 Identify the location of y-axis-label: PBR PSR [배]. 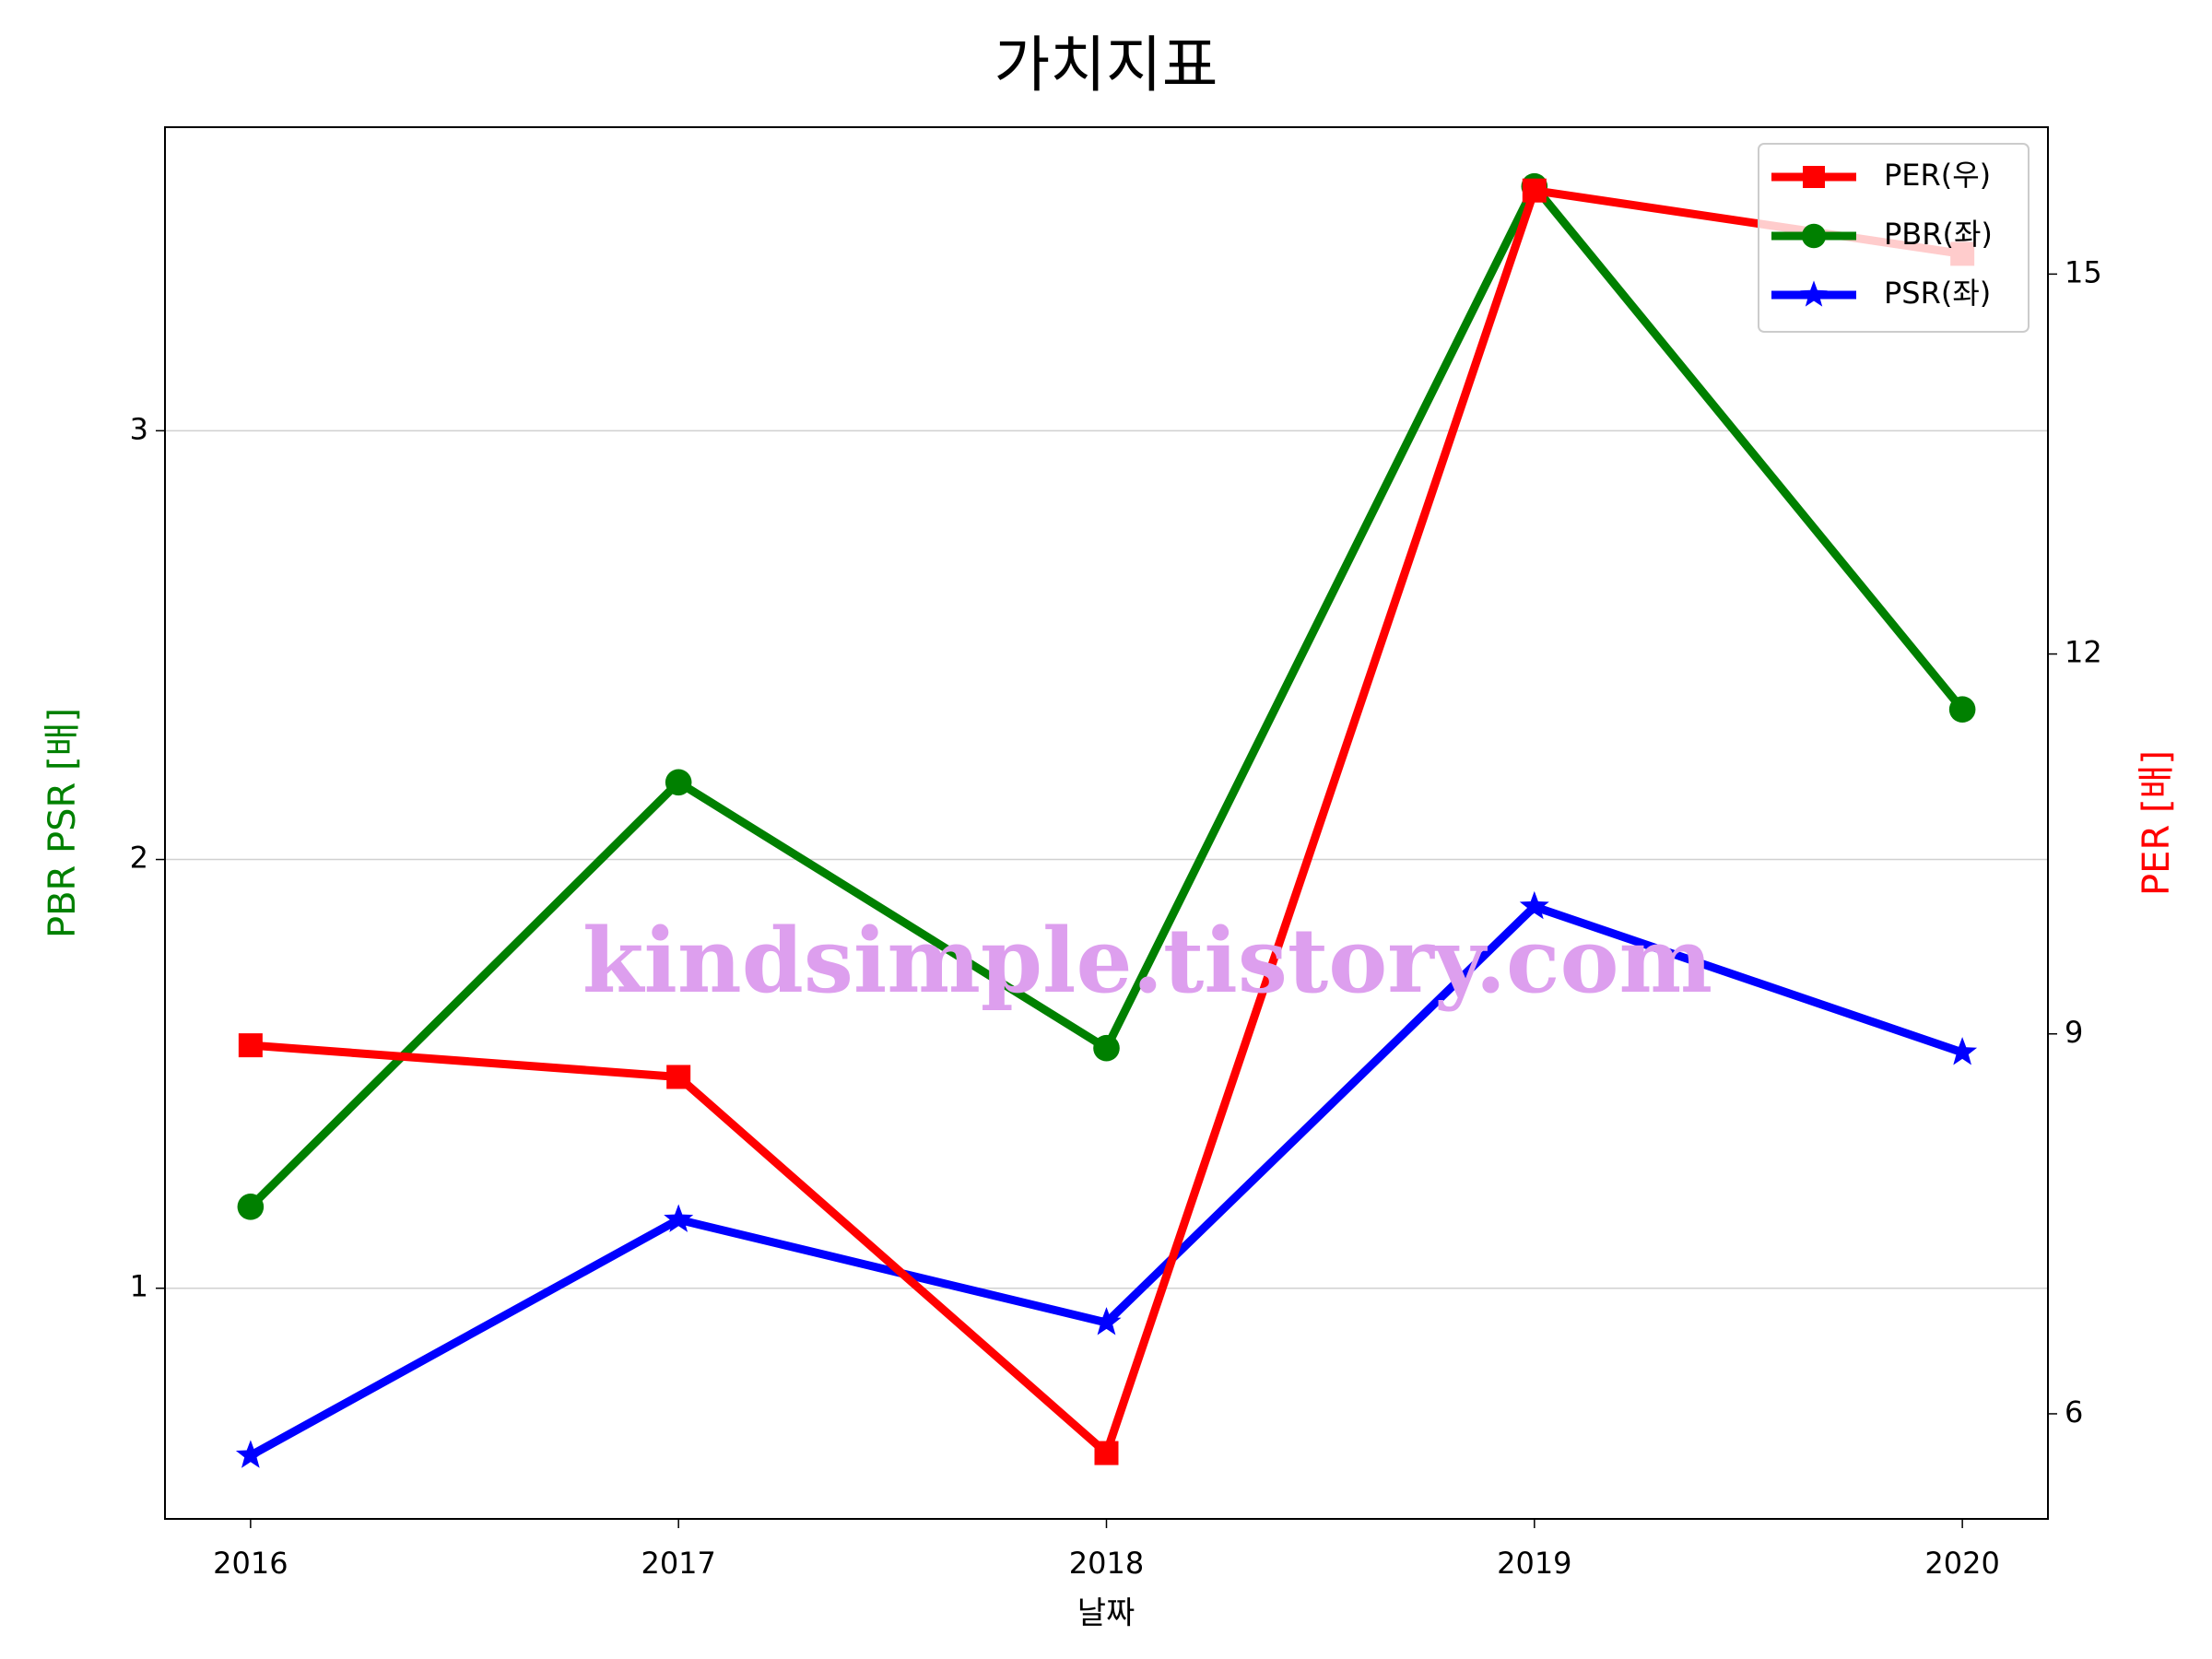
(62, 823).